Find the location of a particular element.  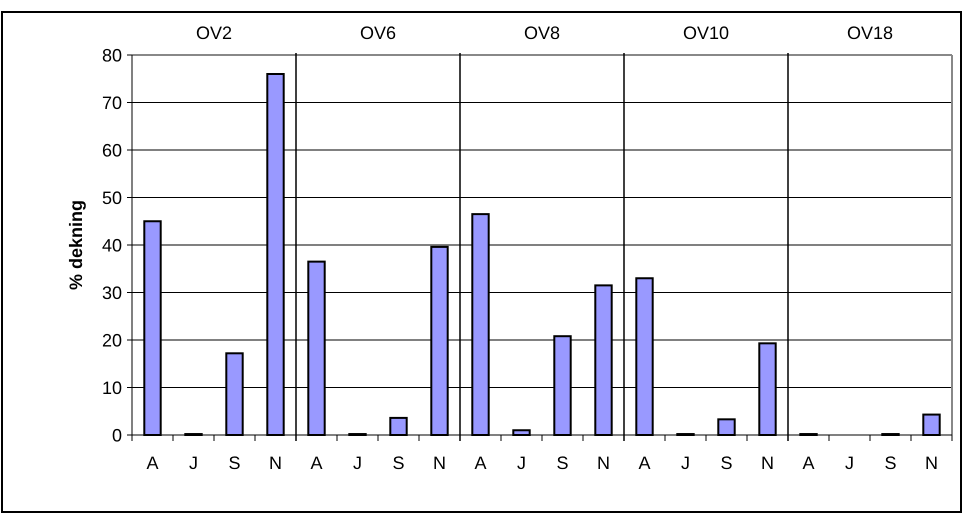

text: OV8 is located at coordinates (542, 33).